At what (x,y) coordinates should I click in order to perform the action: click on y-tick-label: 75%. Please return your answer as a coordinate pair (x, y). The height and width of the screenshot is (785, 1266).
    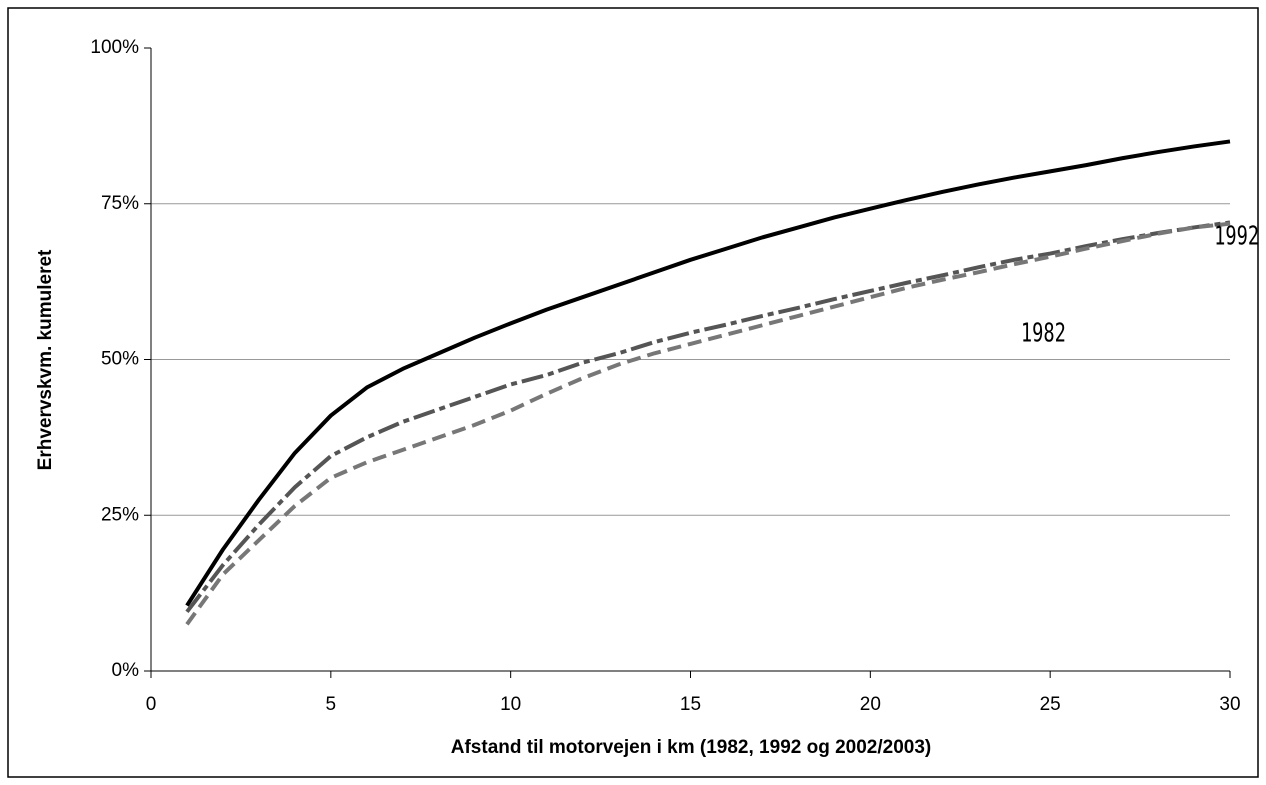
    Looking at the image, I should click on (120, 203).